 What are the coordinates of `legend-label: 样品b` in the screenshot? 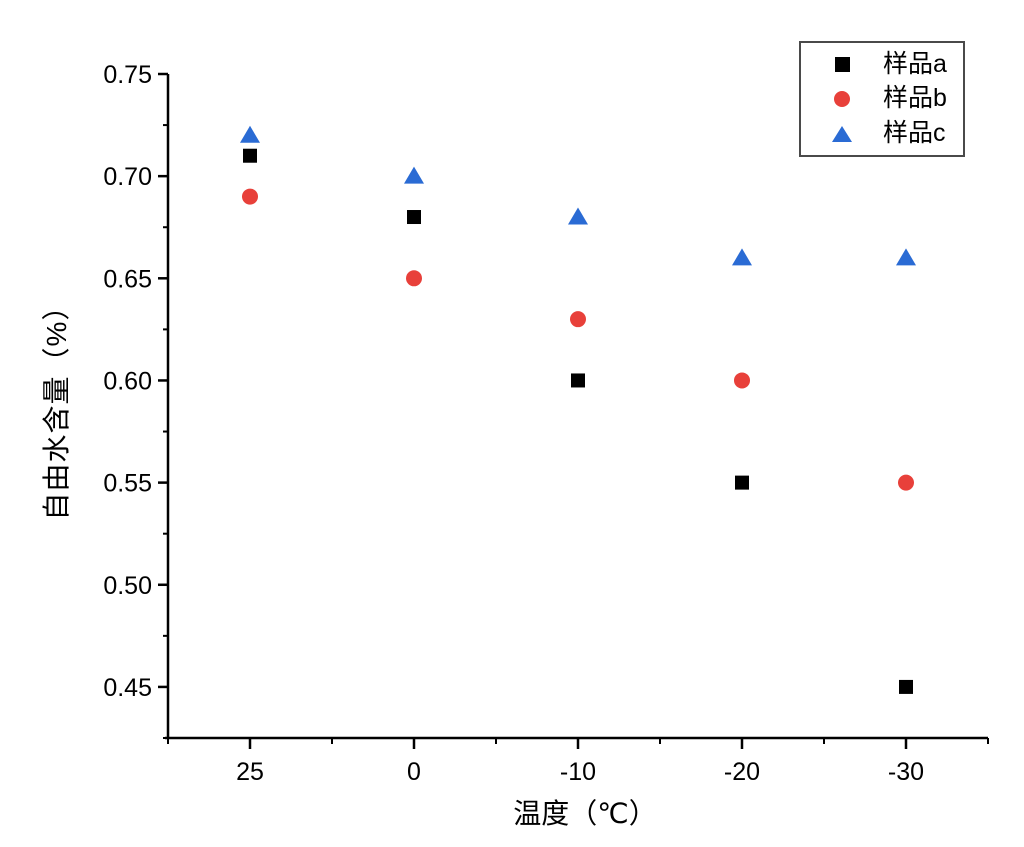 It's located at (915, 98).